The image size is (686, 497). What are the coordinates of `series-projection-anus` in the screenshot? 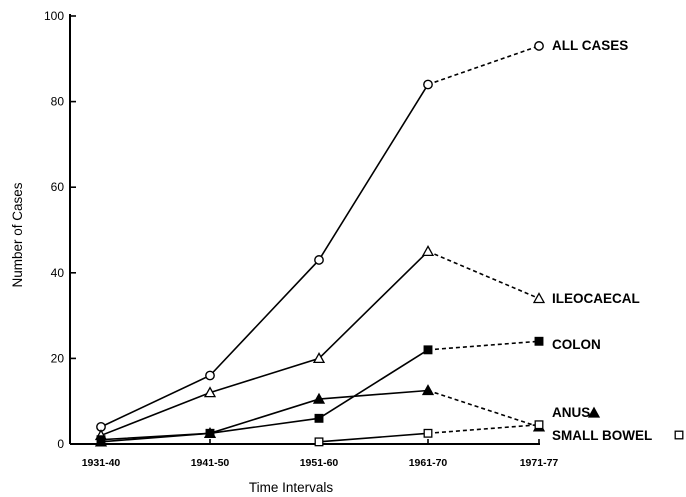 It's located at (483, 408).